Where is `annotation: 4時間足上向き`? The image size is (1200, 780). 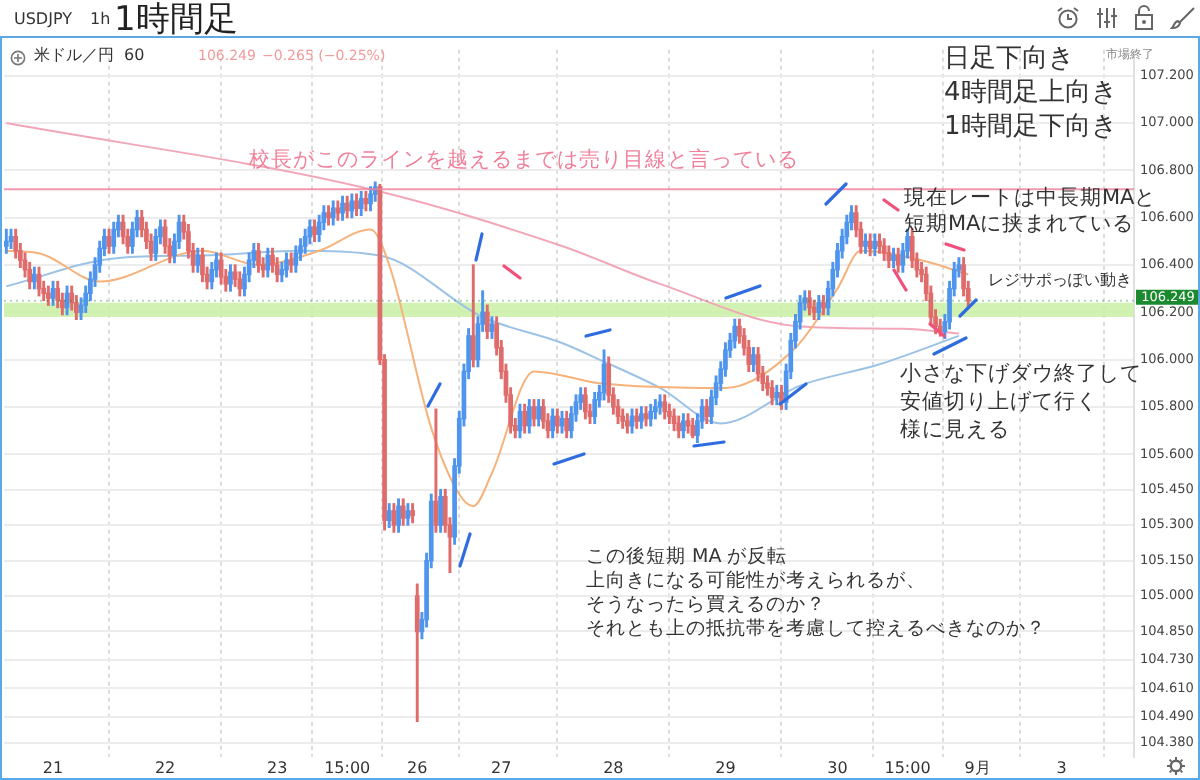
annotation: 4時間足上向き is located at coordinates (1030, 95).